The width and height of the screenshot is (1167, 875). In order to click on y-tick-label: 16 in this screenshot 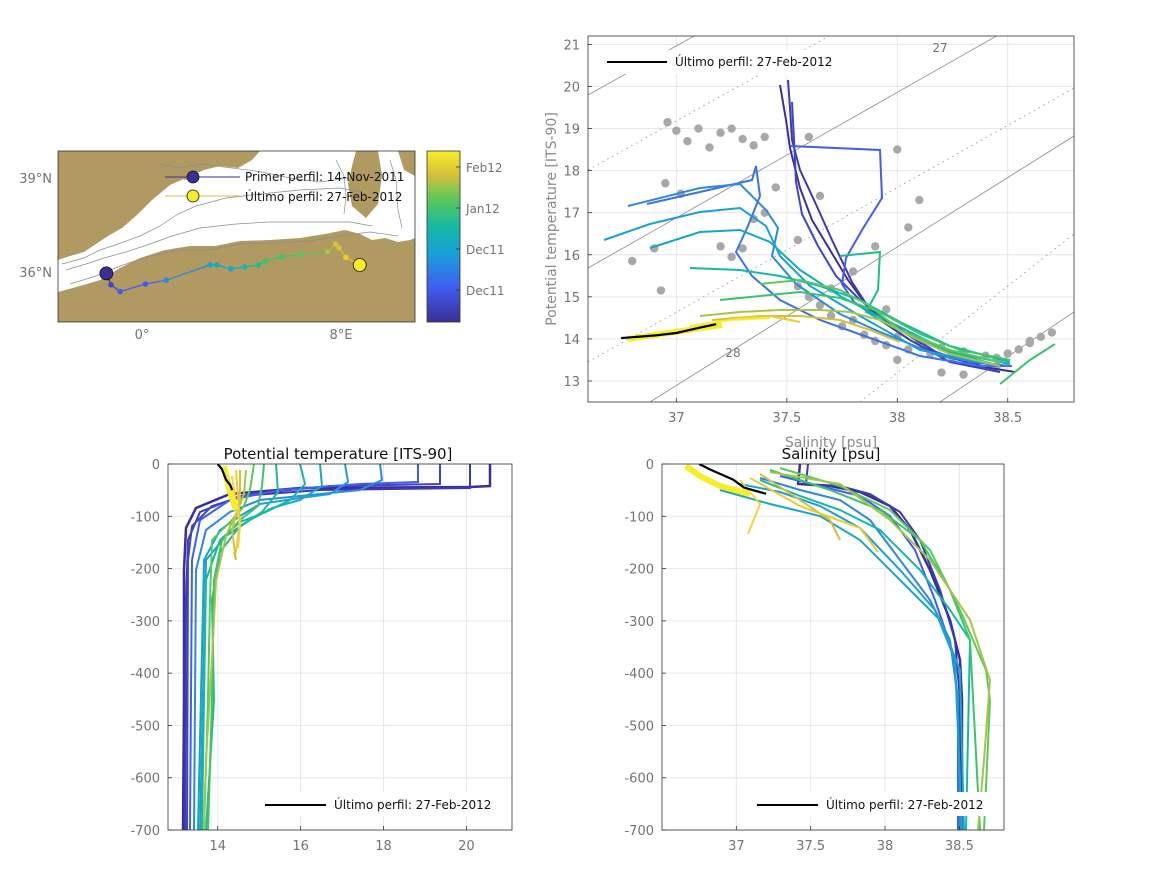, I will do `click(571, 256)`.